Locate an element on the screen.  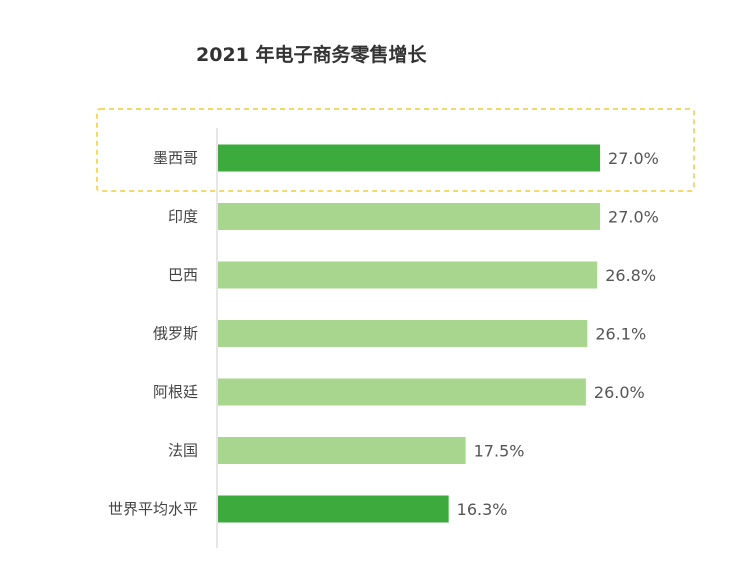
highlight-box is located at coordinates (395, 150).